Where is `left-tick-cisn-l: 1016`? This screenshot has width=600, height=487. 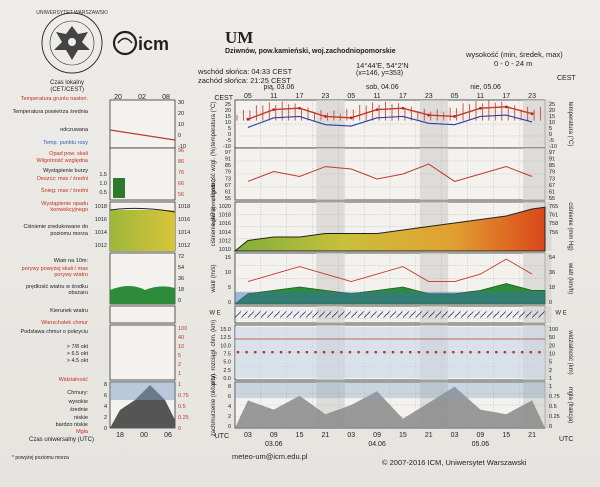 left-tick-cisn-l: 1016 is located at coordinates (101, 220).